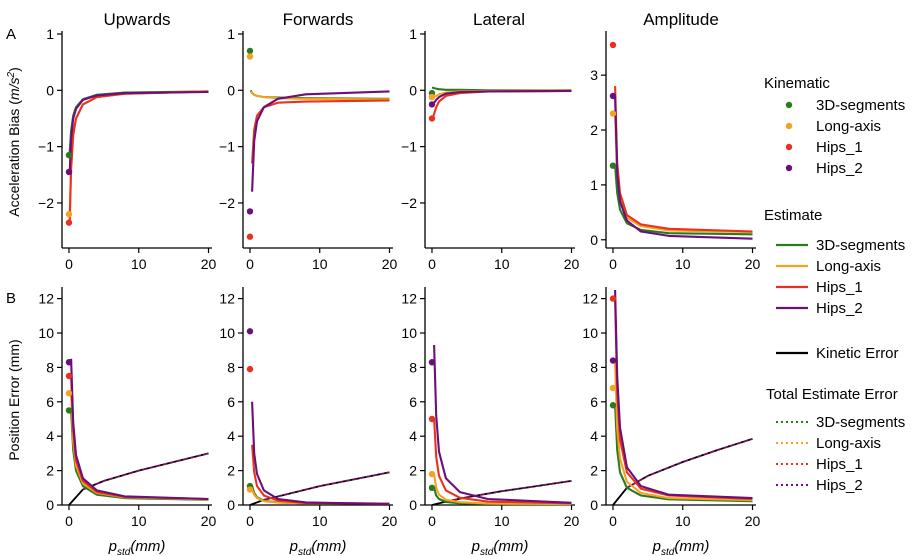 This screenshot has width=924, height=556. I want to click on legend-total-label: 3D-segments, so click(860, 422).